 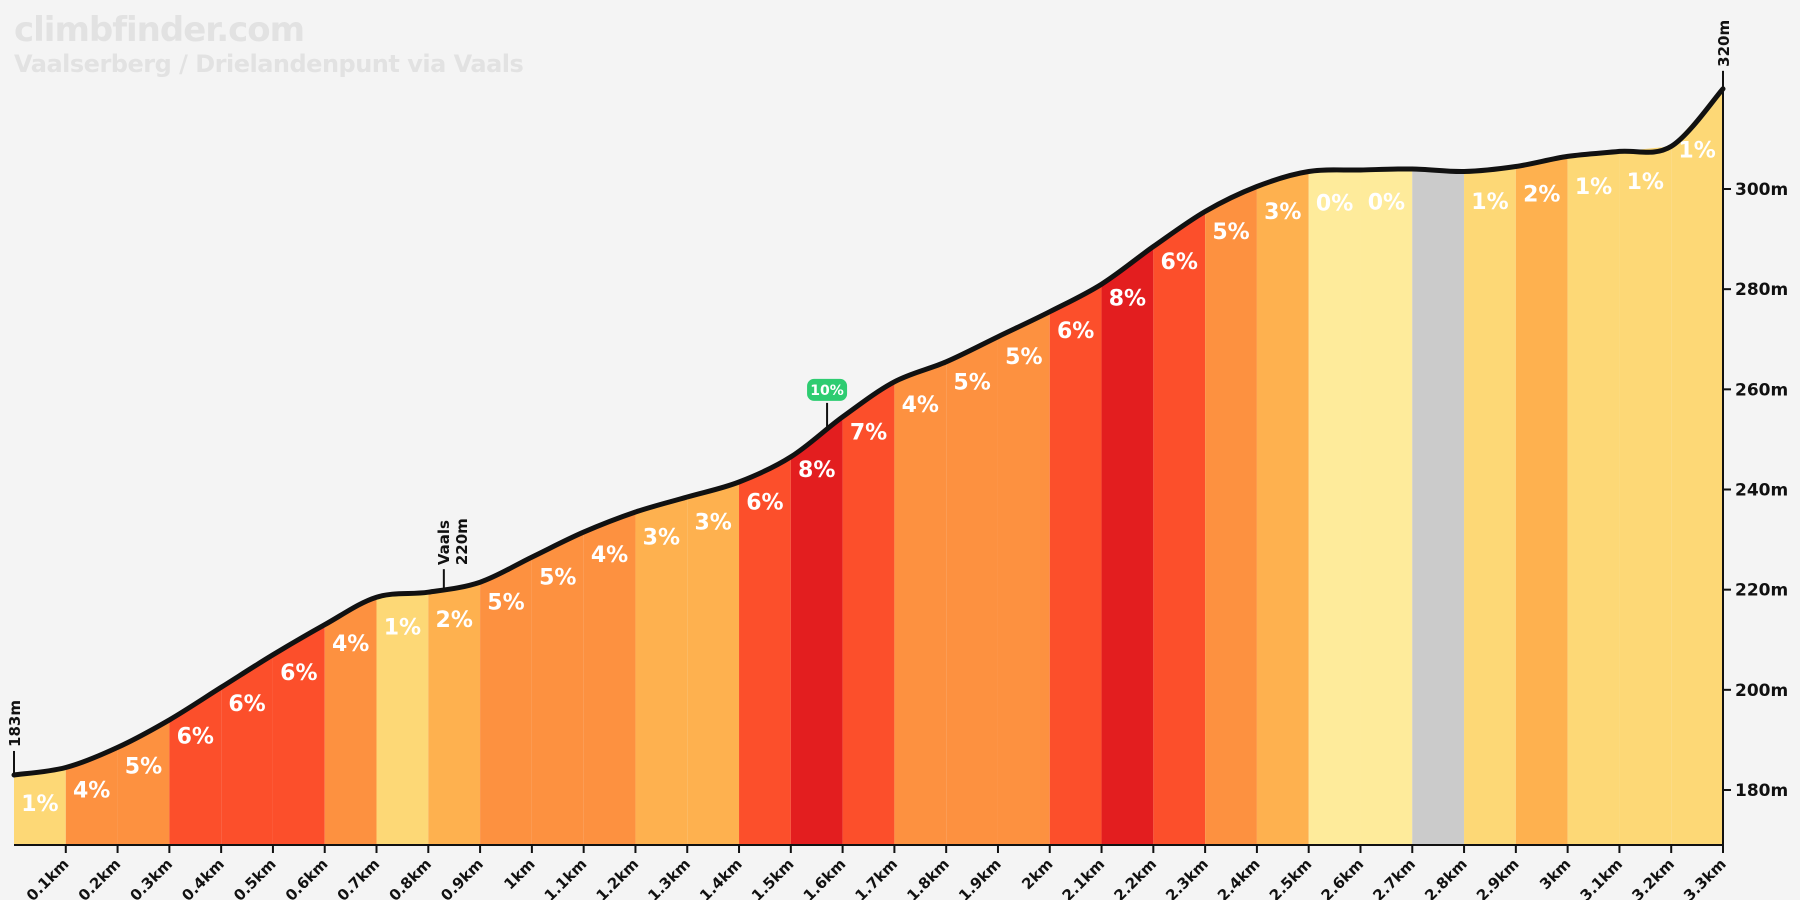 What do you see at coordinates (1498, 877) in the screenshot?
I see `x-tick-label: 2.9km` at bounding box center [1498, 877].